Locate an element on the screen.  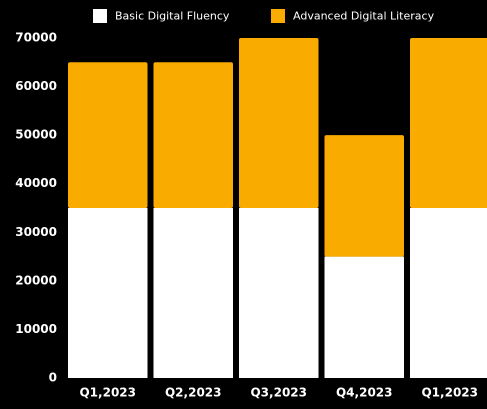
y-tick-label: 60000 is located at coordinates (36, 86).